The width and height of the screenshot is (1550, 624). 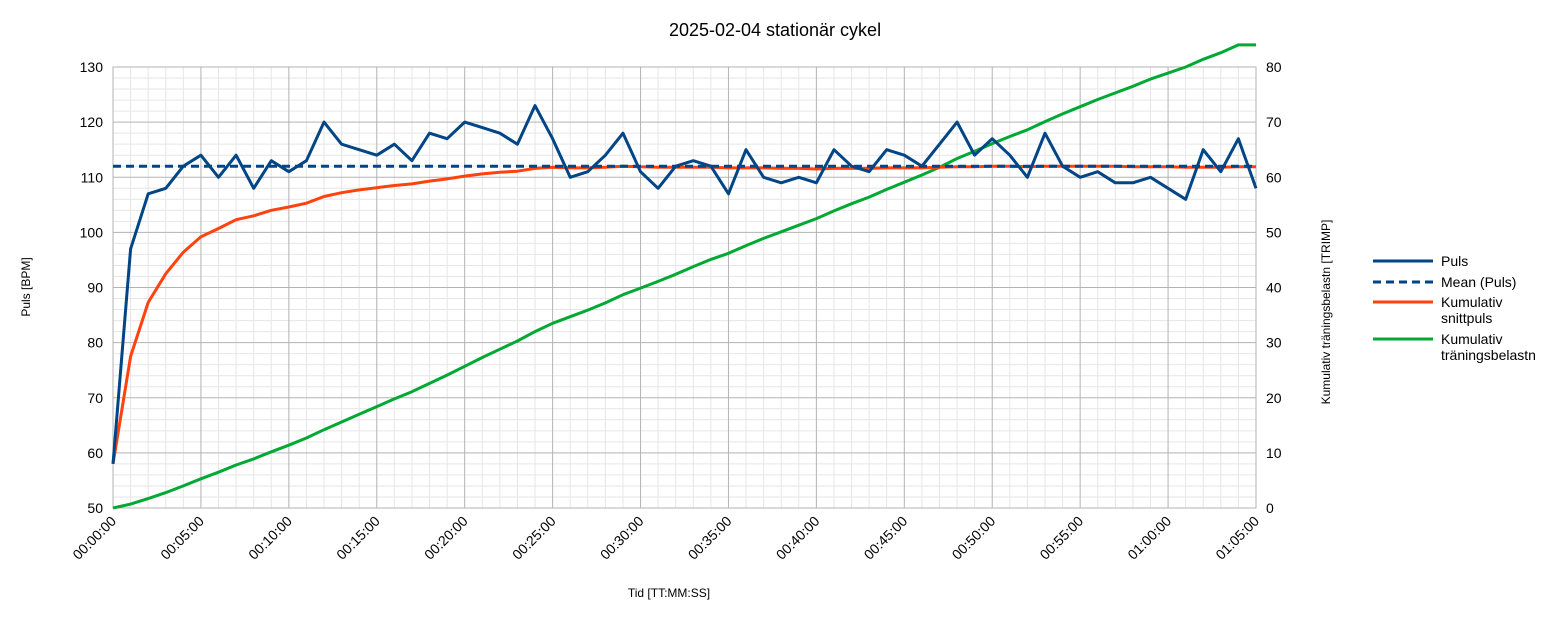 I want to click on y-tick-label: 100, so click(x=92, y=232).